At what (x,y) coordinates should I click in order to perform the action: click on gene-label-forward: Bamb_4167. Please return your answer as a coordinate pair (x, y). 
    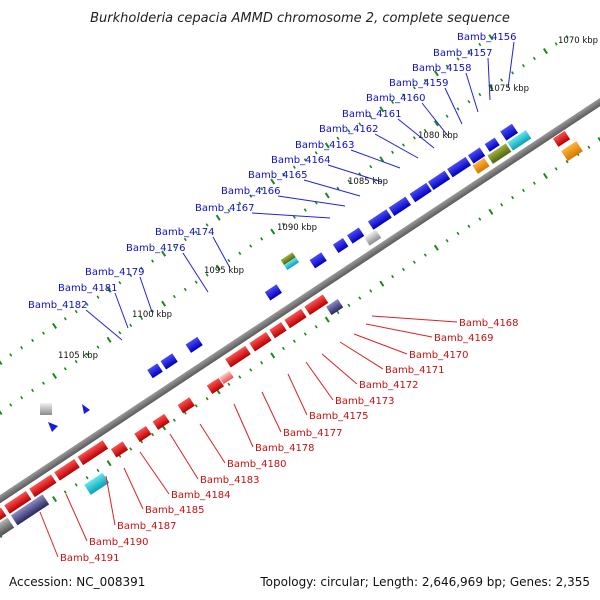
    Looking at the image, I should click on (225, 208).